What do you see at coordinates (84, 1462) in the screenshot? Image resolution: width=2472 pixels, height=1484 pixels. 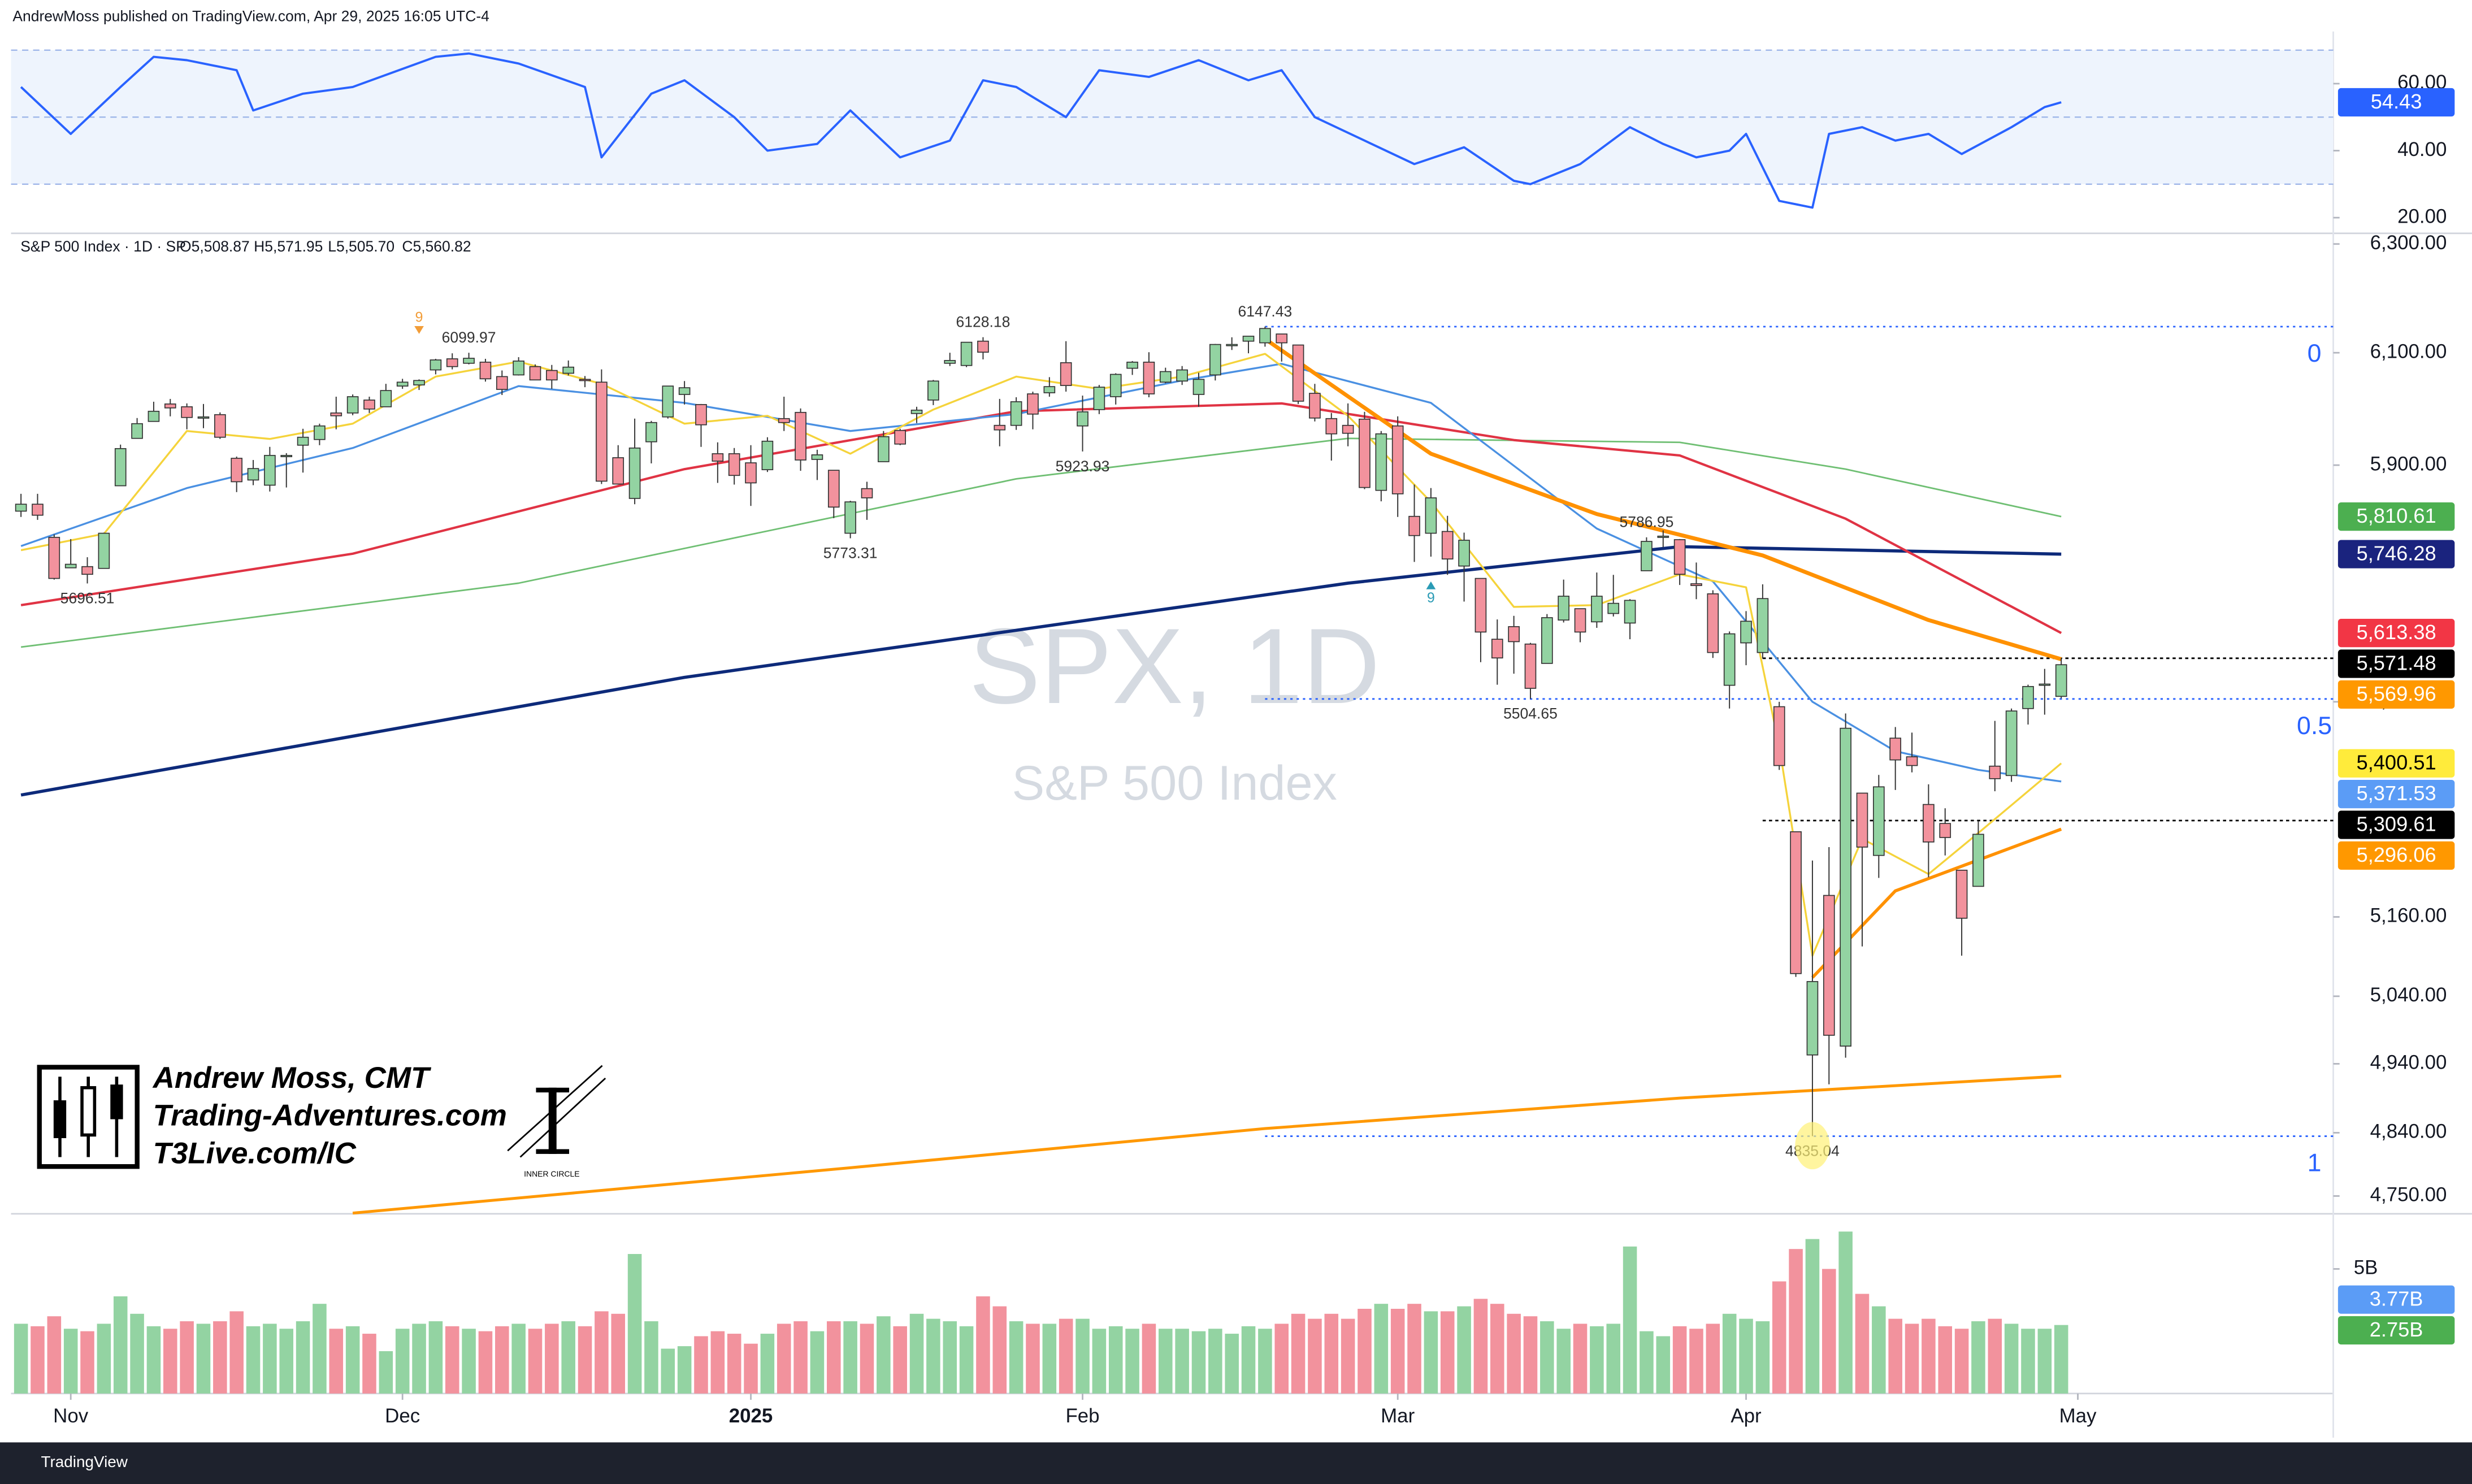 I see `footer: TradingView` at bounding box center [84, 1462].